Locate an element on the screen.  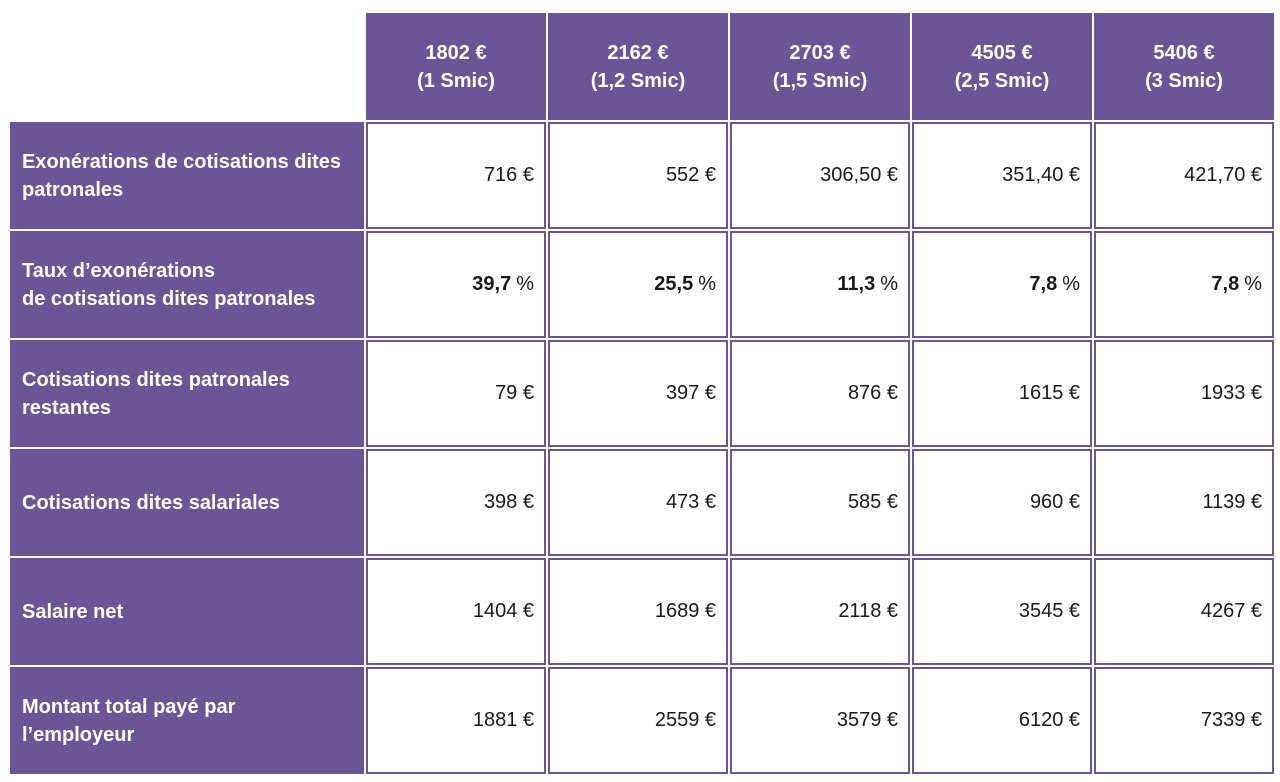
table-cell: 7339 € is located at coordinates (1184, 720).